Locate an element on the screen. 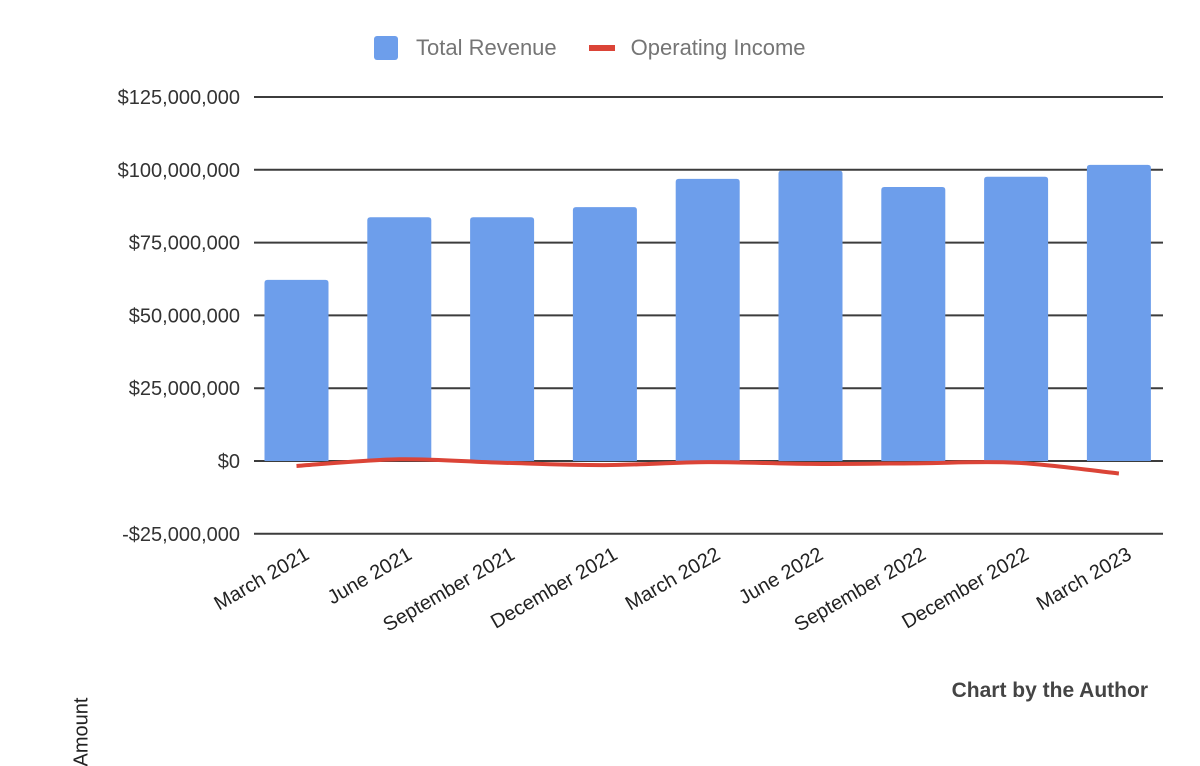 The image size is (1200, 766). line-series-operating-income is located at coordinates (708, 466).